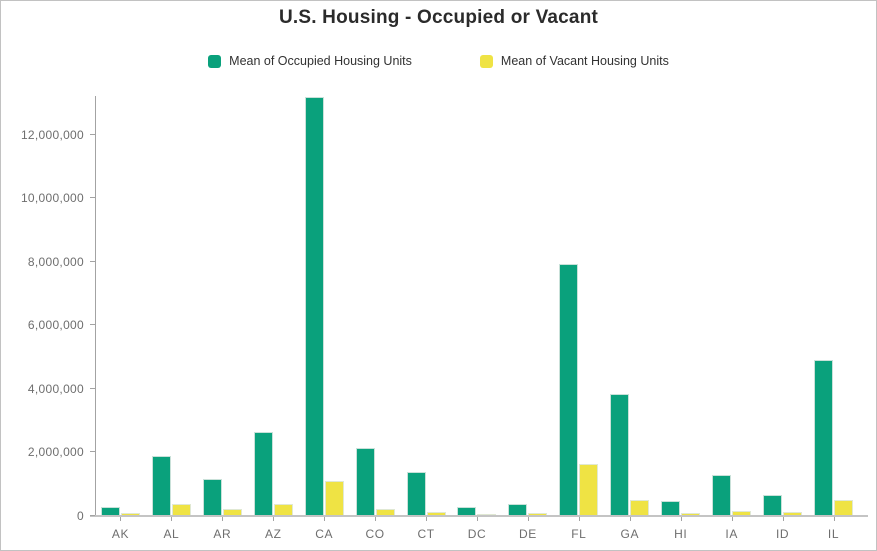 The image size is (877, 551). I want to click on bar-occupied-AL, so click(161, 485).